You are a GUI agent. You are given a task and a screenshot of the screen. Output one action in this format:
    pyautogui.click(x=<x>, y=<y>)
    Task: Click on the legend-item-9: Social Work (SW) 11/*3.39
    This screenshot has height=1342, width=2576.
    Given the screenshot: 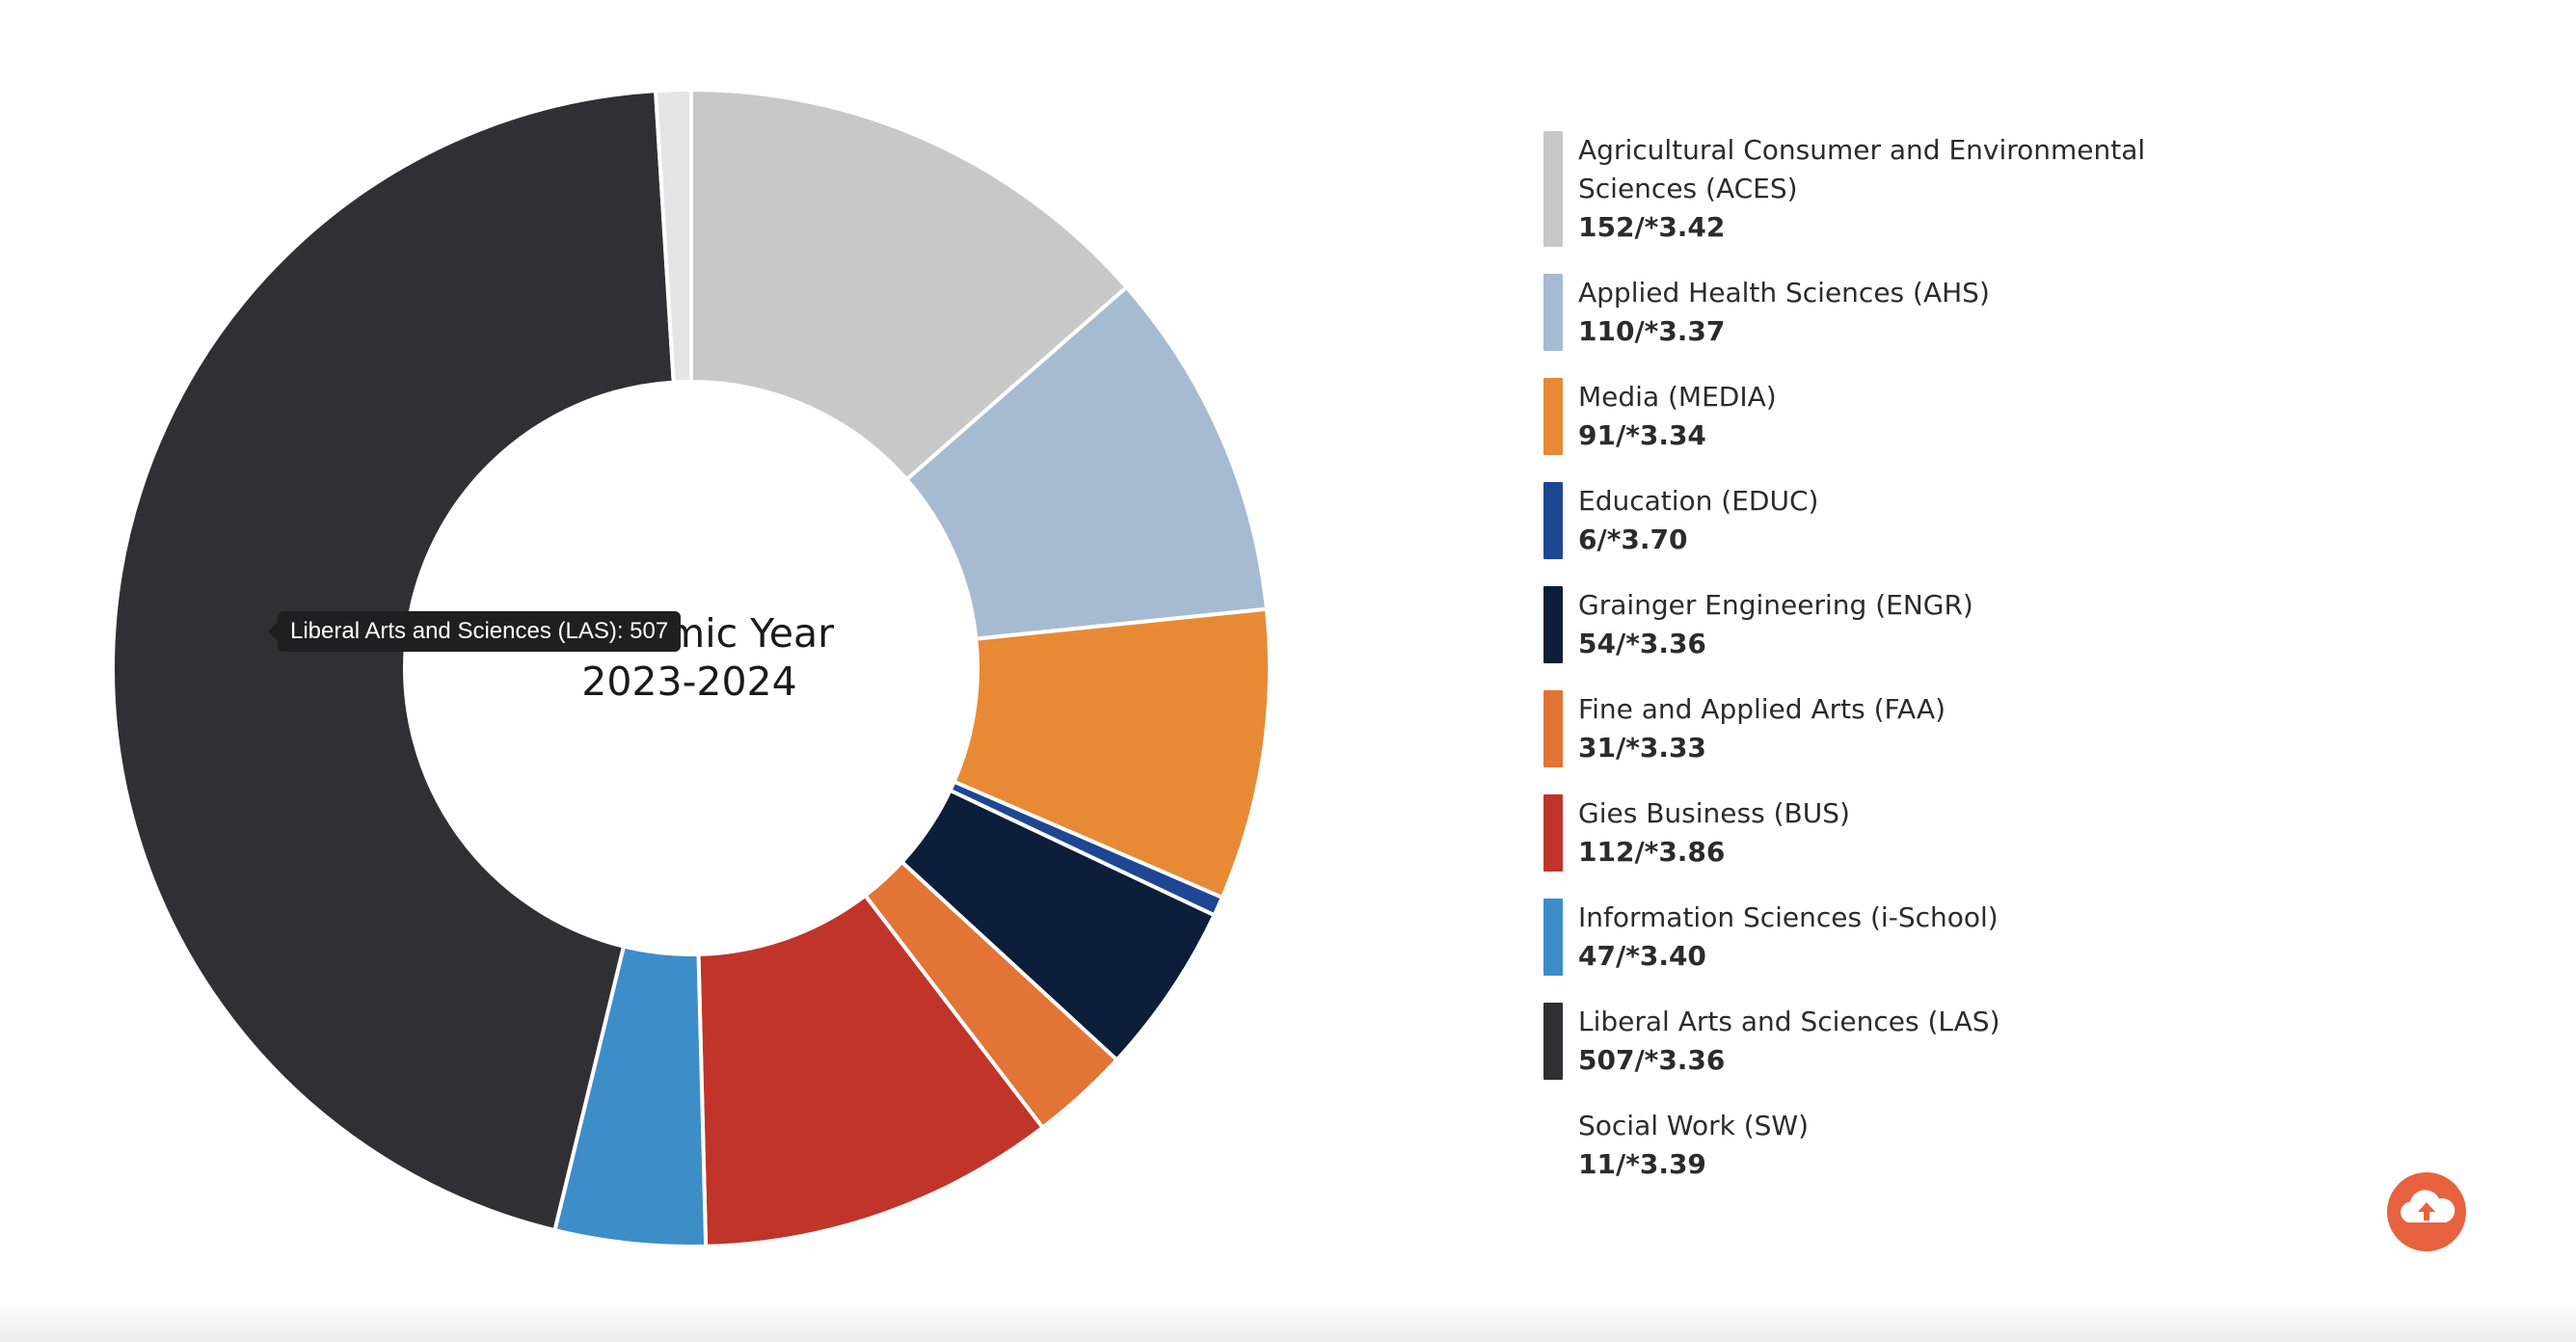 What is the action you would take?
    pyautogui.click(x=1900, y=1145)
    